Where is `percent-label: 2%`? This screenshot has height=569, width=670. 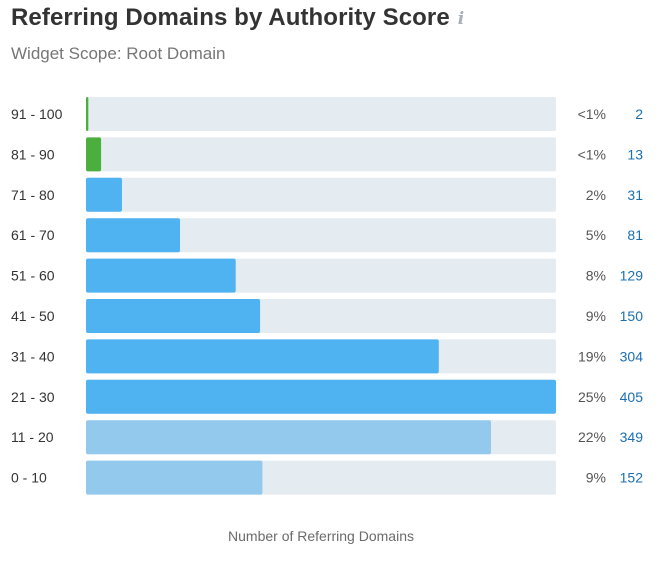 percent-label: 2% is located at coordinates (596, 195).